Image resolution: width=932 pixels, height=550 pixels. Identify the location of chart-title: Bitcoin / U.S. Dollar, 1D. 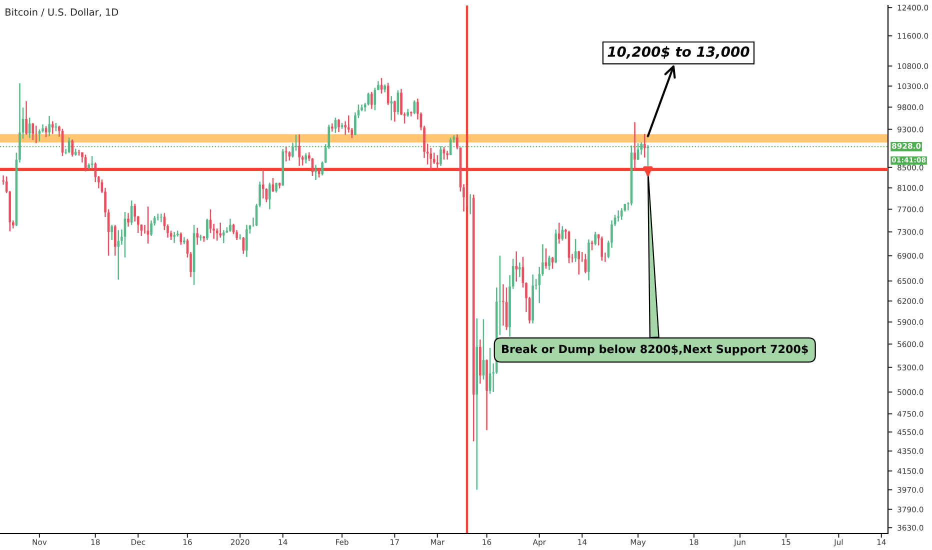
(62, 12).